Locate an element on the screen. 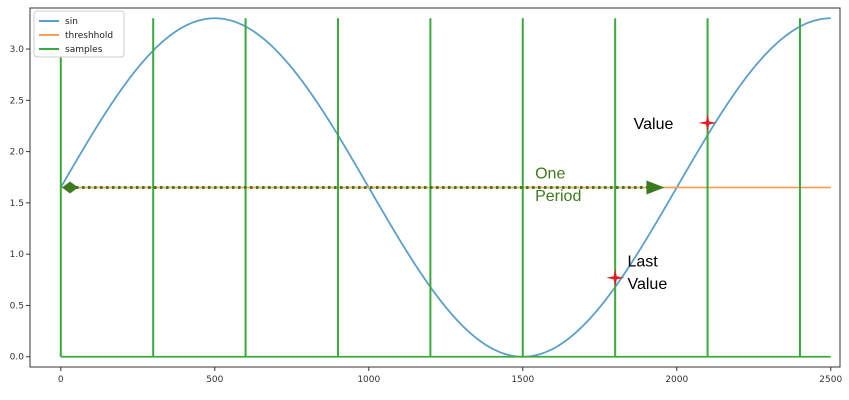  y-tick-label: 2.0 is located at coordinates (17, 153).